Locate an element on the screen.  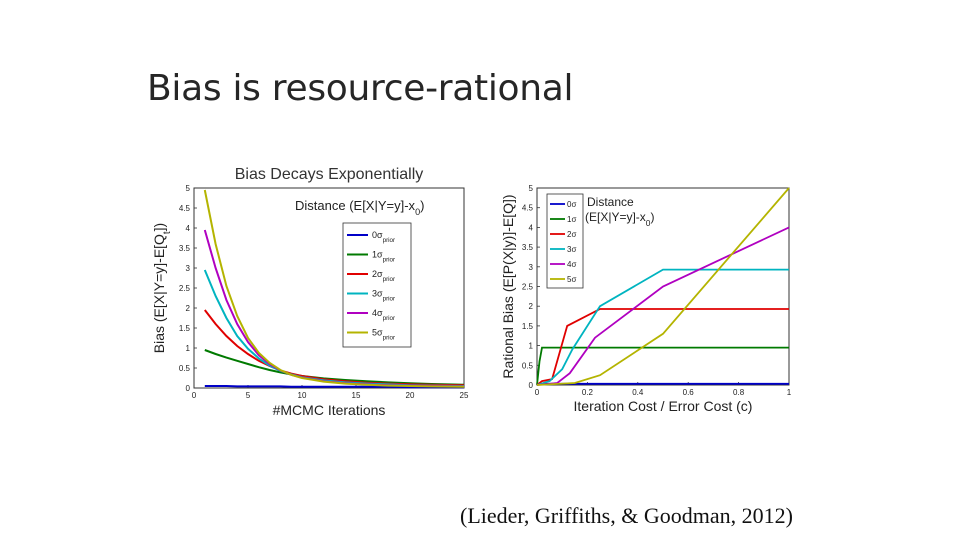
left-y-tick-label: 3 is located at coordinates (188, 268).